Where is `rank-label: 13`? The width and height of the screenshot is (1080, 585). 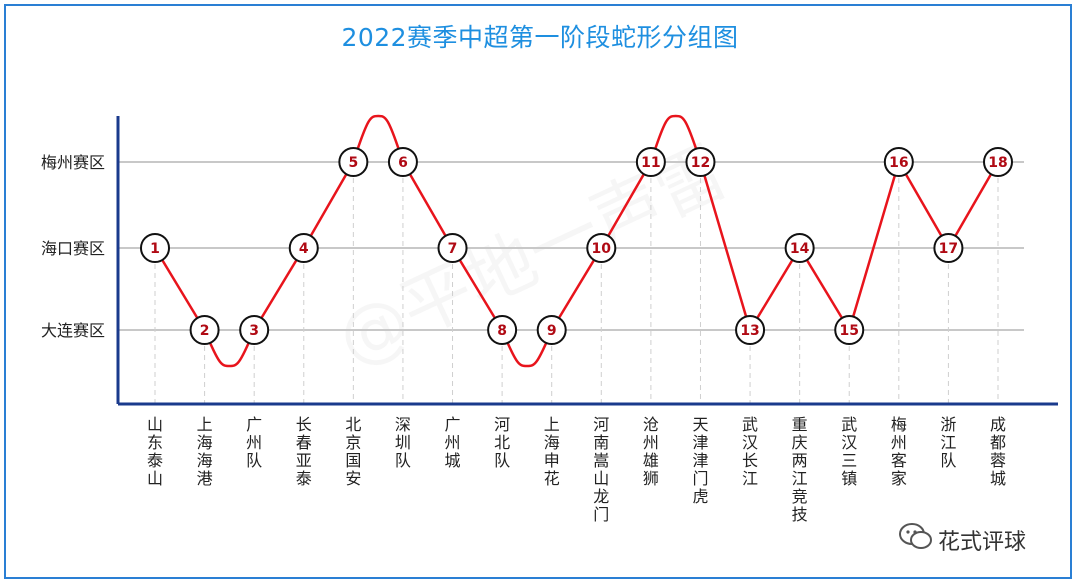 rank-label: 13 is located at coordinates (749, 331).